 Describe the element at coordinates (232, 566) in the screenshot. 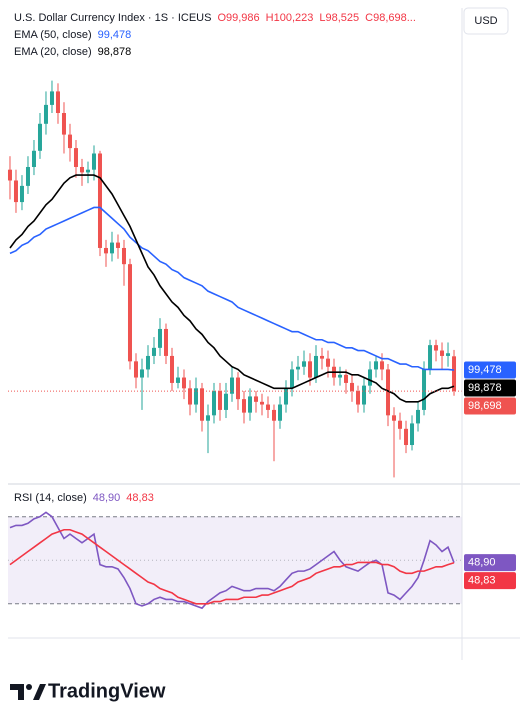

I see `indicator-line` at that location.